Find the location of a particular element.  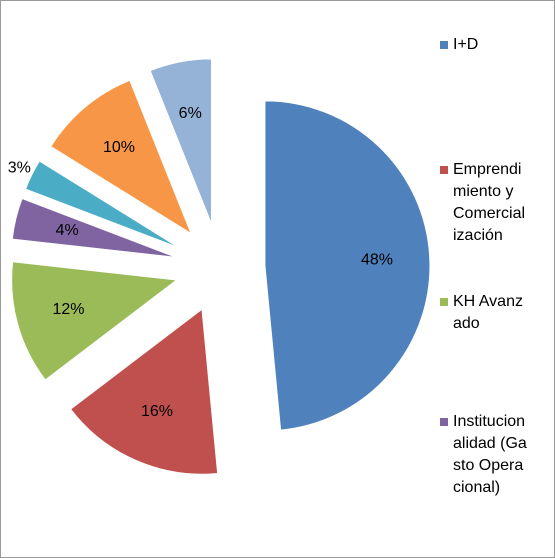

legend-item: Institucionalidad (Gasto Operacional) is located at coordinates (495, 455).